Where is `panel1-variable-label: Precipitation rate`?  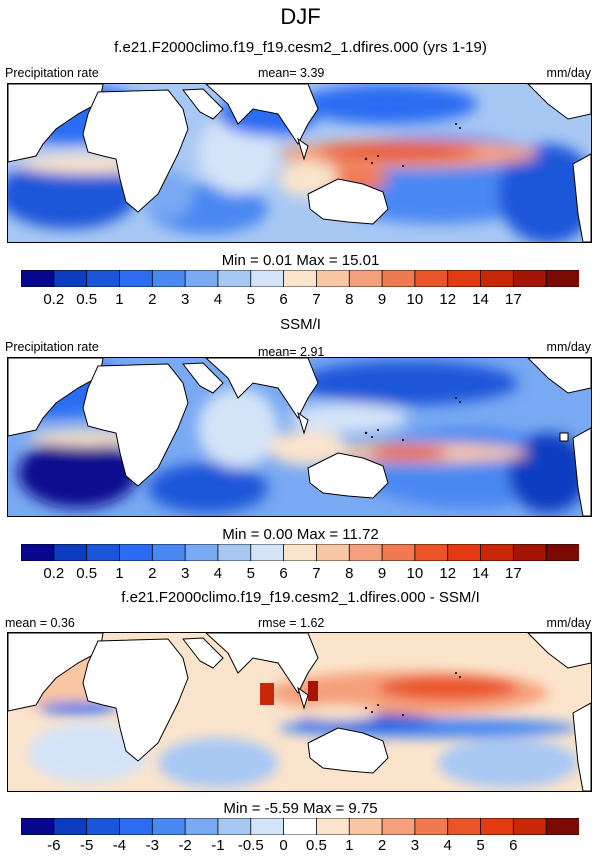 panel1-variable-label: Precipitation rate is located at coordinates (52, 73).